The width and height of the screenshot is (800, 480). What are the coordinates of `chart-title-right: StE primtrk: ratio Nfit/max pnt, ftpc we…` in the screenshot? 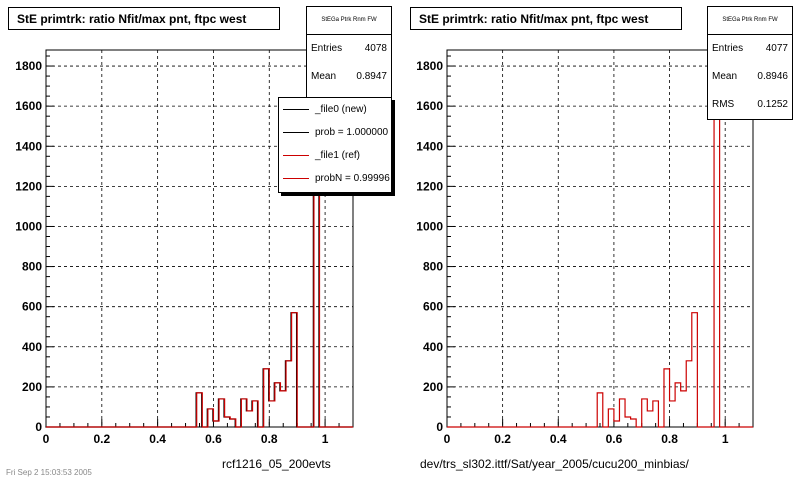 It's located at (546, 18).